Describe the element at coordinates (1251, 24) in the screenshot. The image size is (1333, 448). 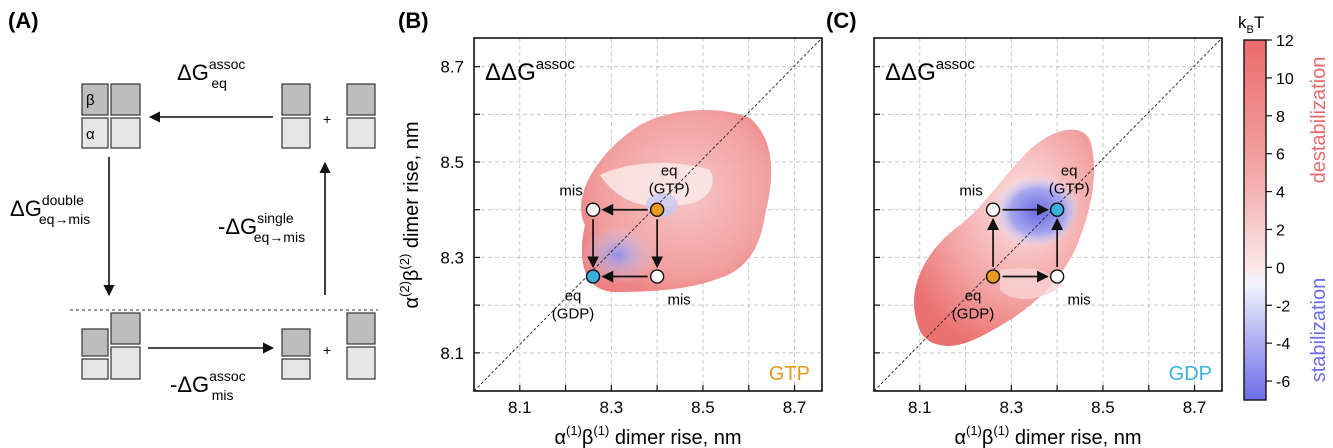
I see `colorbar-unit: kBT` at that location.